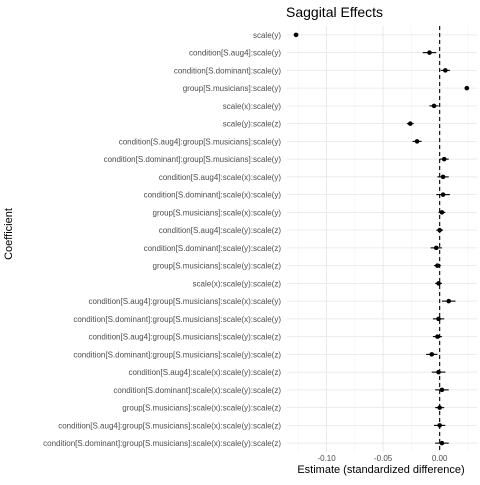 This screenshot has height=485, width=480. I want to click on x-tick-label: -0.05, so click(383, 458).